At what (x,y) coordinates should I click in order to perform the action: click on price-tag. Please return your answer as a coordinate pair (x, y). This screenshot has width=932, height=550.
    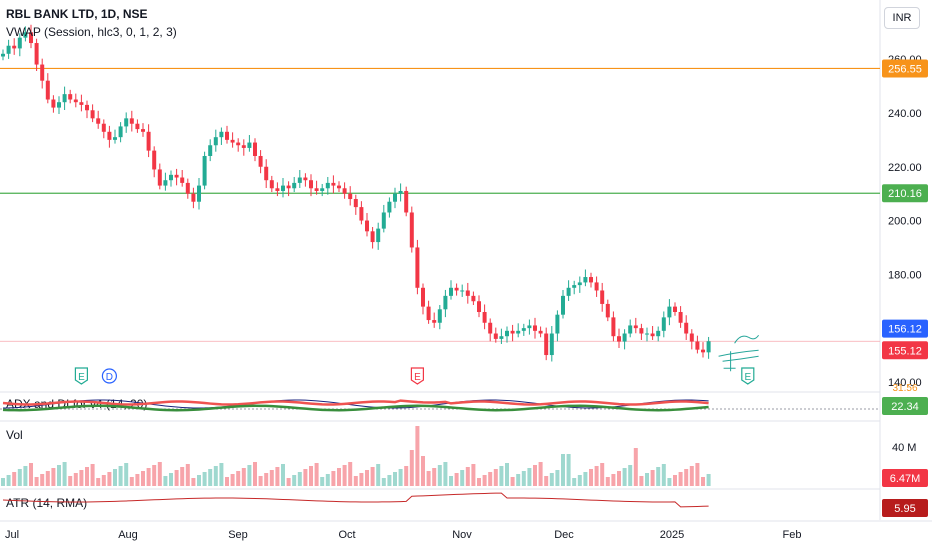
    Looking at the image, I should click on (905, 328).